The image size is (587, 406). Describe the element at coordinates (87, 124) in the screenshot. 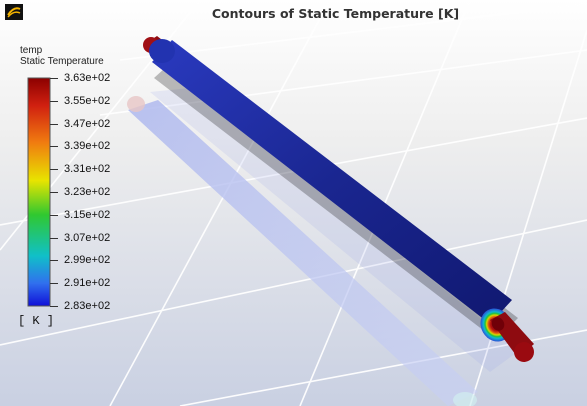

I see `colorbar-tick-label: 3.47e+02` at that location.